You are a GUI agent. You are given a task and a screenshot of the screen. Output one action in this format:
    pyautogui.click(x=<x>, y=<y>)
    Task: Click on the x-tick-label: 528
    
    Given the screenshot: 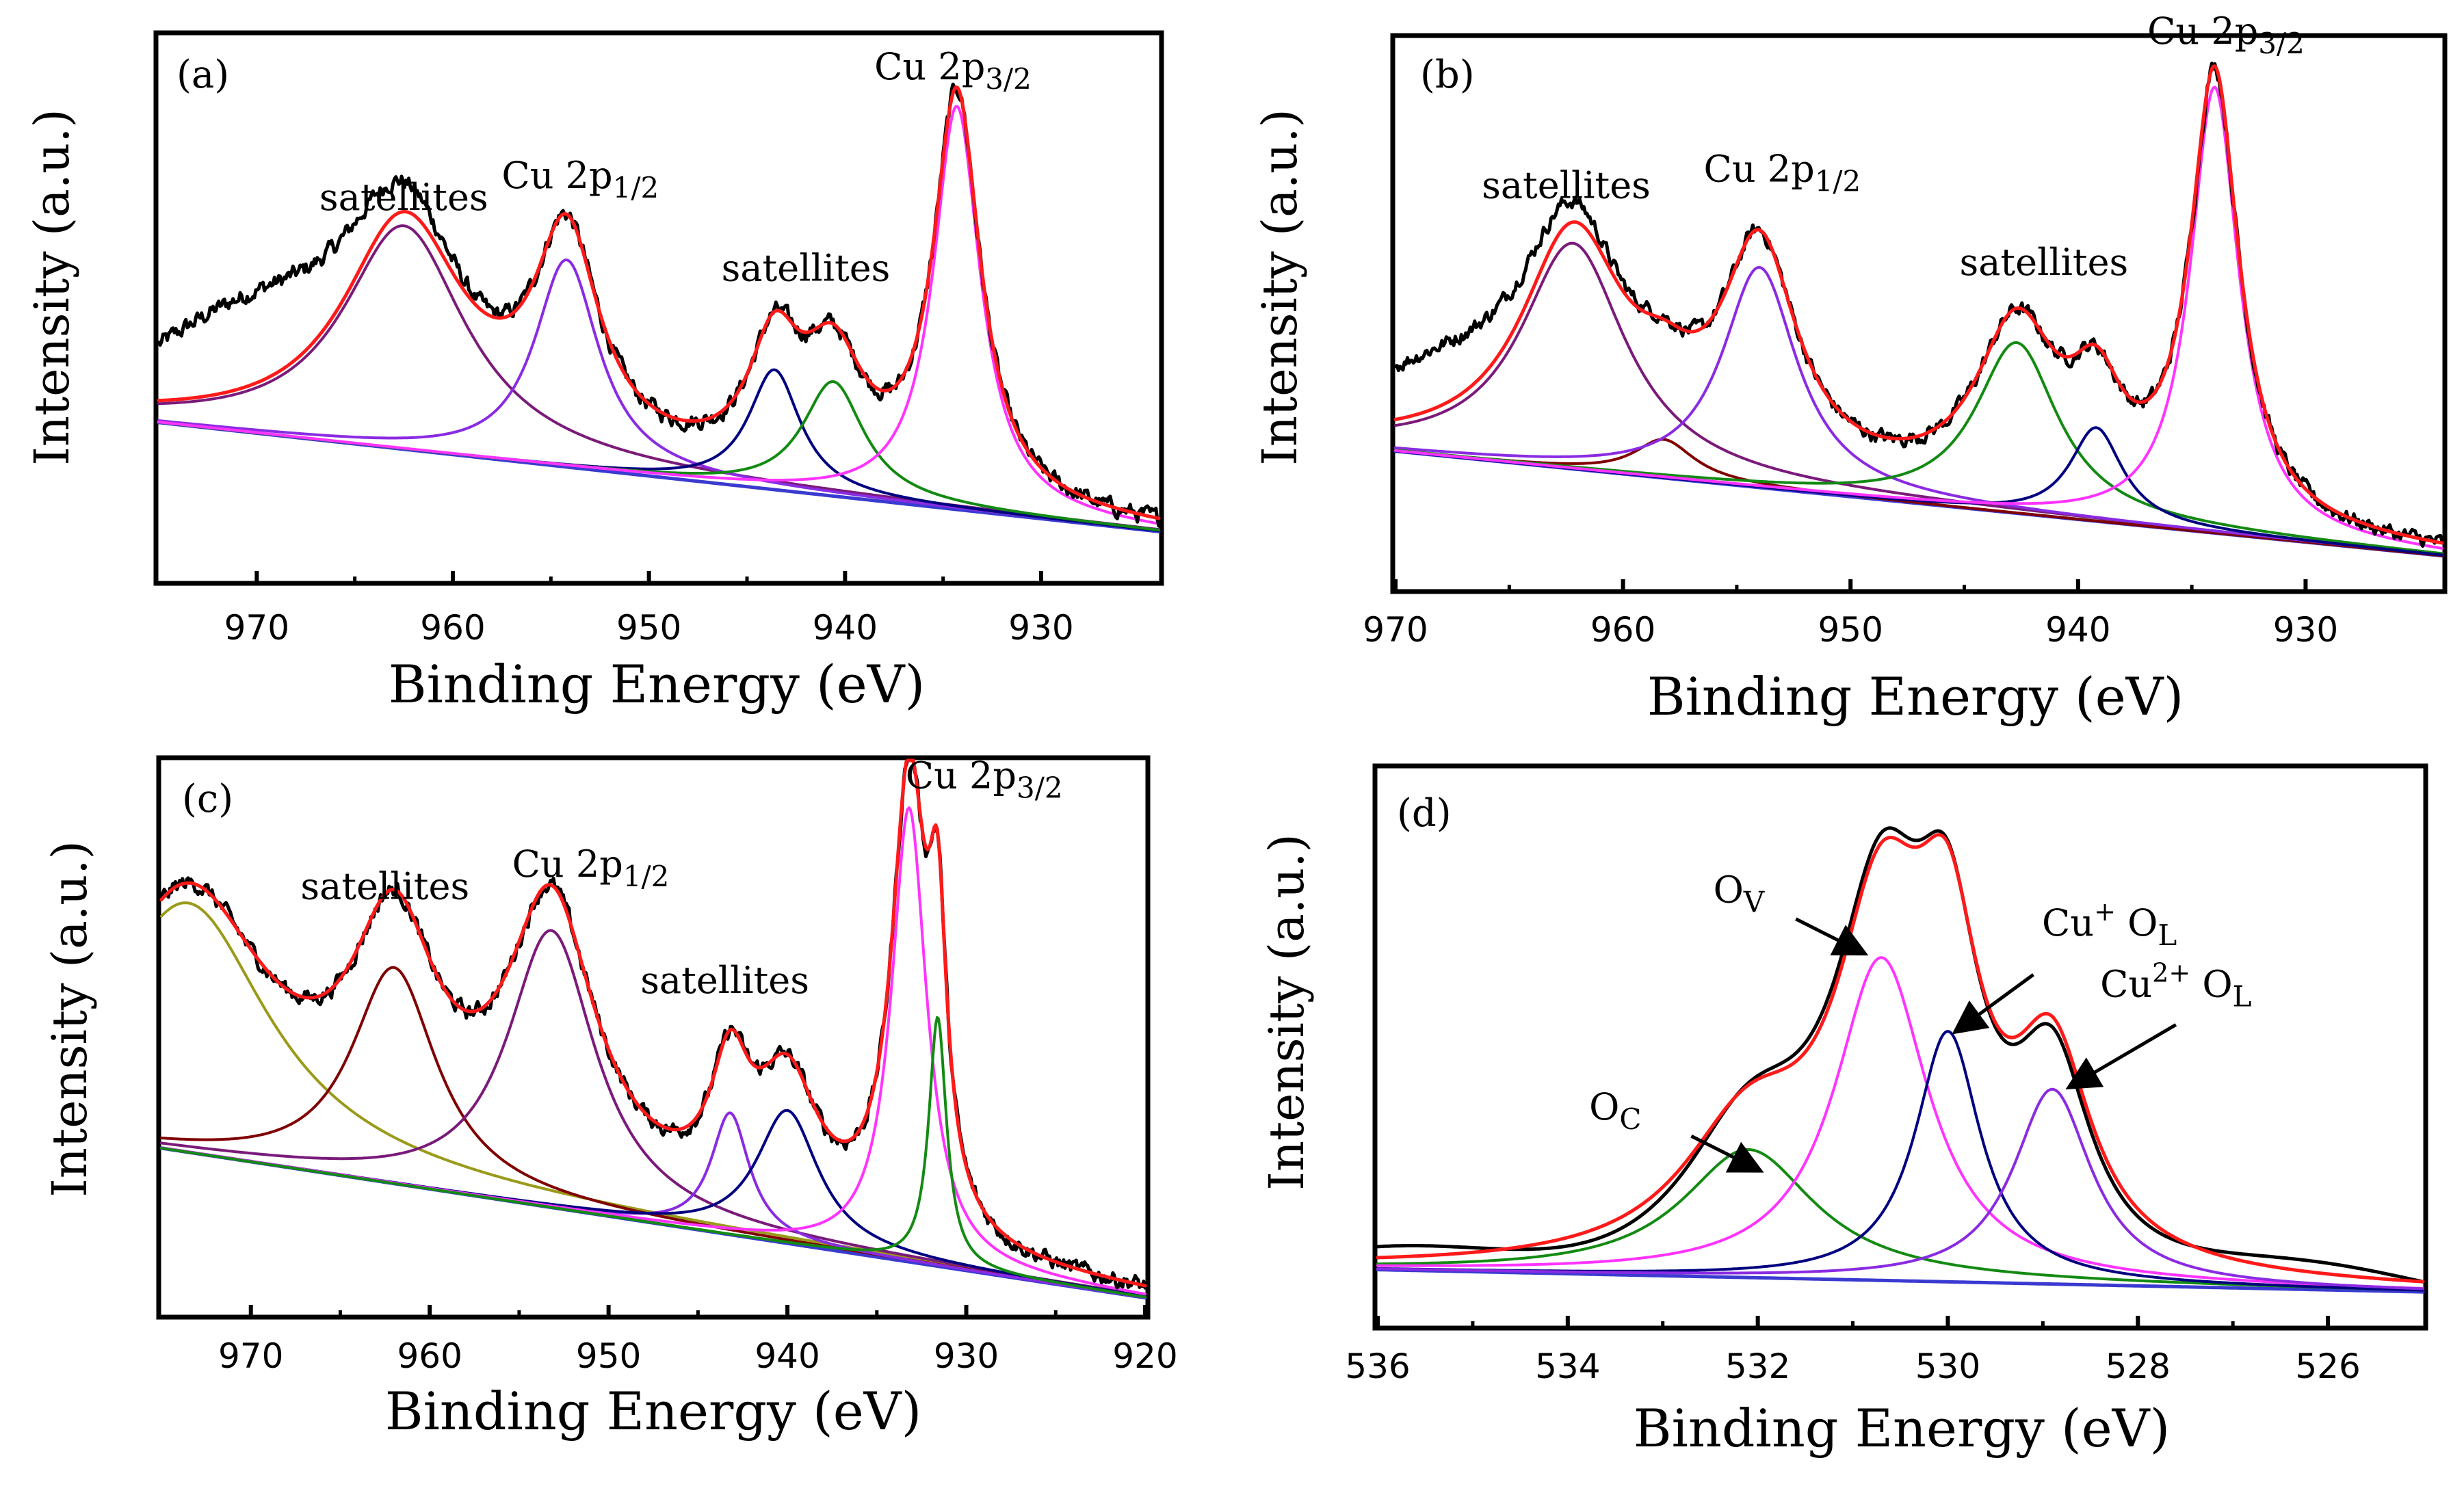 What is the action you would take?
    pyautogui.click(x=2138, y=1367)
    